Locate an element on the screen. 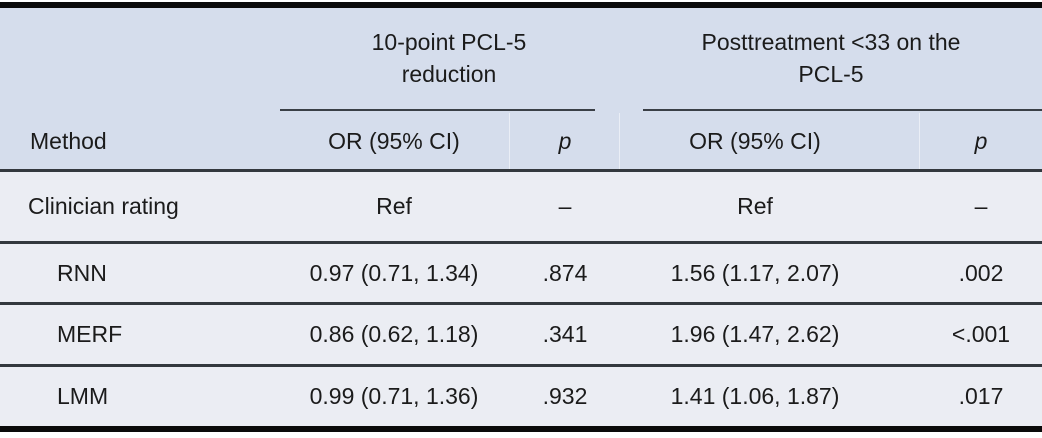  row-method-cell: LMM is located at coordinates (139, 397).